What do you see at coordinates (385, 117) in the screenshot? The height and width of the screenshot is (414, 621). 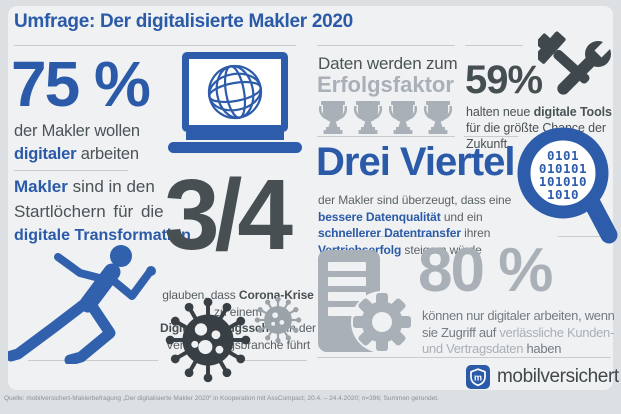 I see `trophy-row` at bounding box center [385, 117].